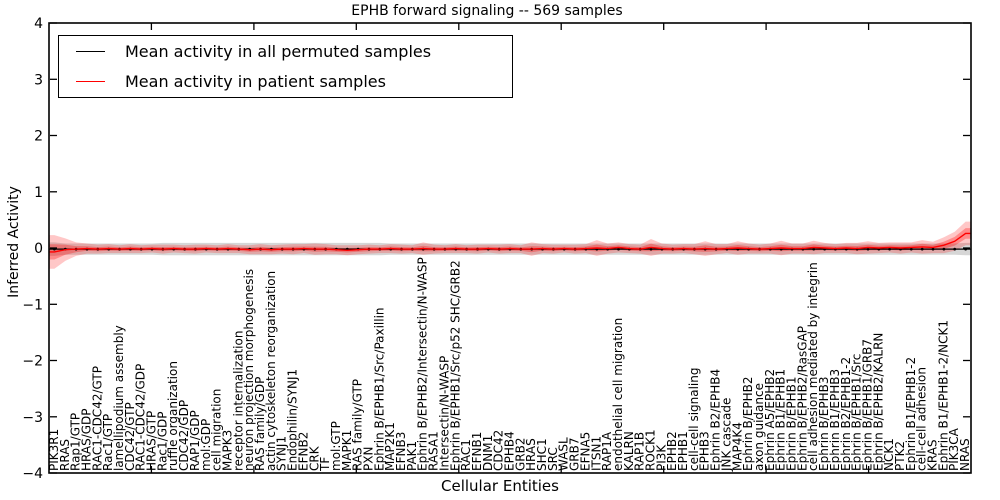 The width and height of the screenshot is (1000, 500). I want to click on x-tick-label: axon guidance, so click(759, 427).